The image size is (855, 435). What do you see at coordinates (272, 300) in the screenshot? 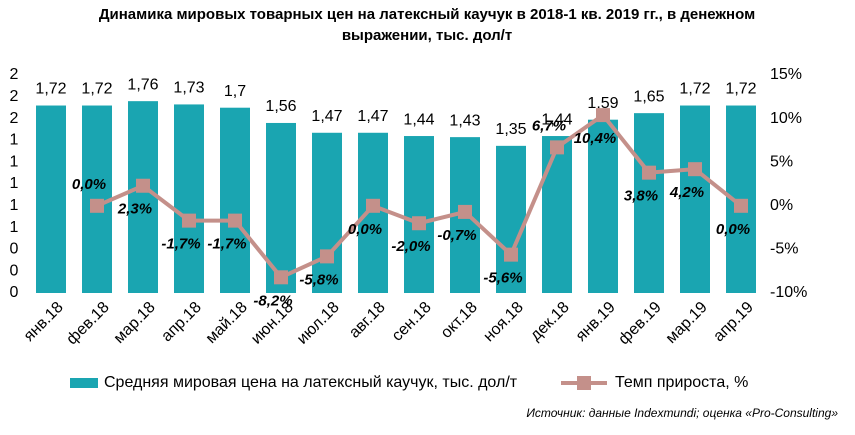
I see `line-label: -8,2%` at bounding box center [272, 300].